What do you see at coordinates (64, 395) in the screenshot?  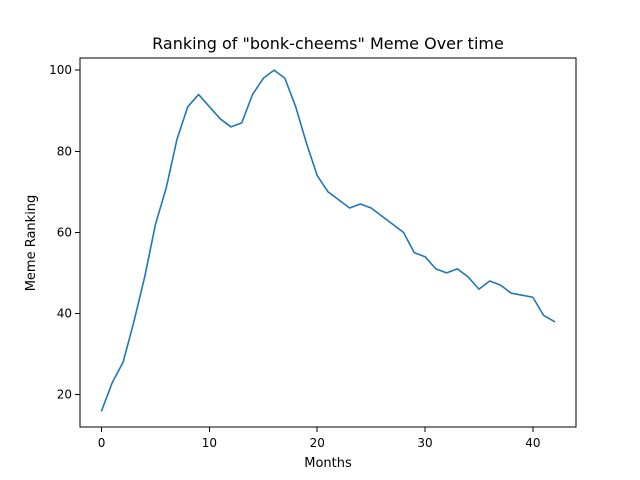 I see `y-tick-label: 20` at bounding box center [64, 395].